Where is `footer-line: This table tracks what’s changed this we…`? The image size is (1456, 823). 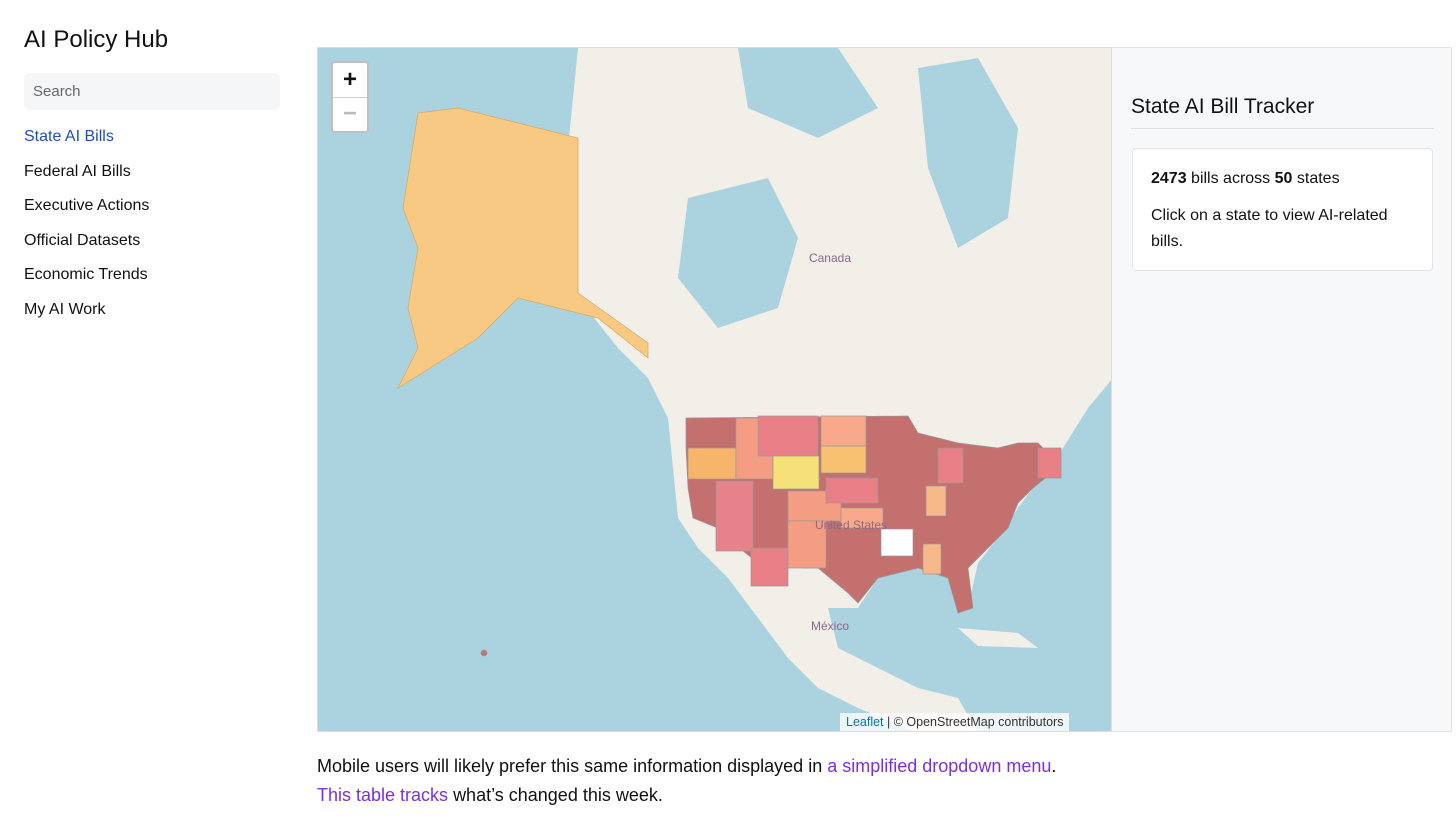
footer-line: This table tracks what’s changed this we… is located at coordinates (490, 795).